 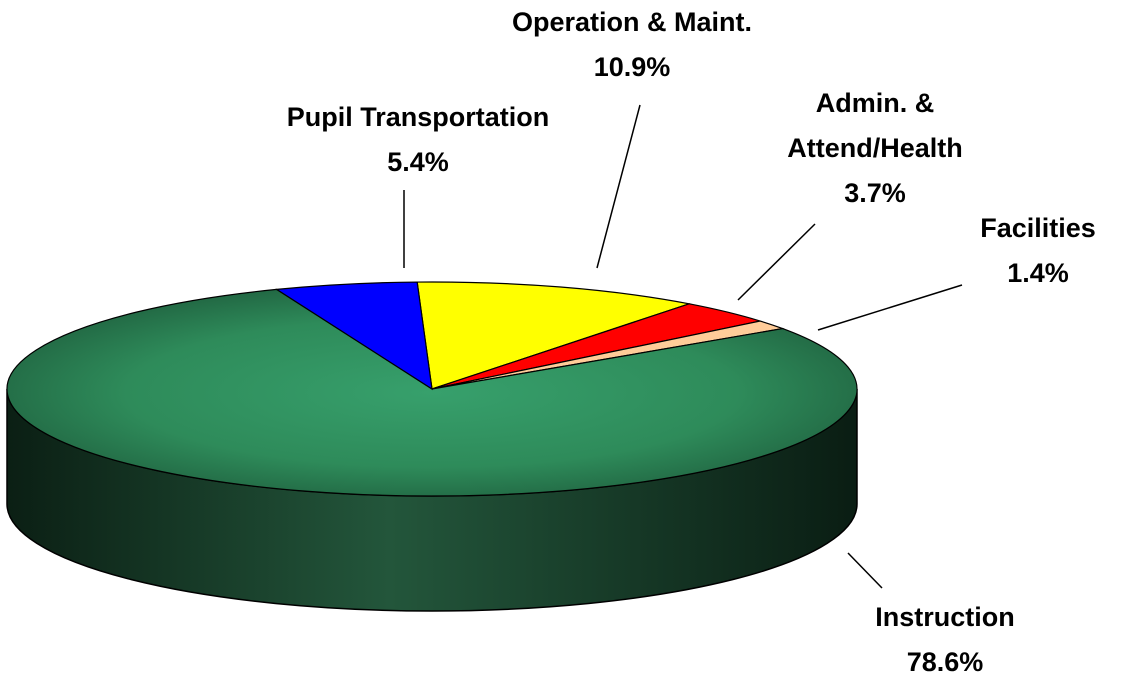 I want to click on value-label: 10.9%, so click(x=632, y=67).